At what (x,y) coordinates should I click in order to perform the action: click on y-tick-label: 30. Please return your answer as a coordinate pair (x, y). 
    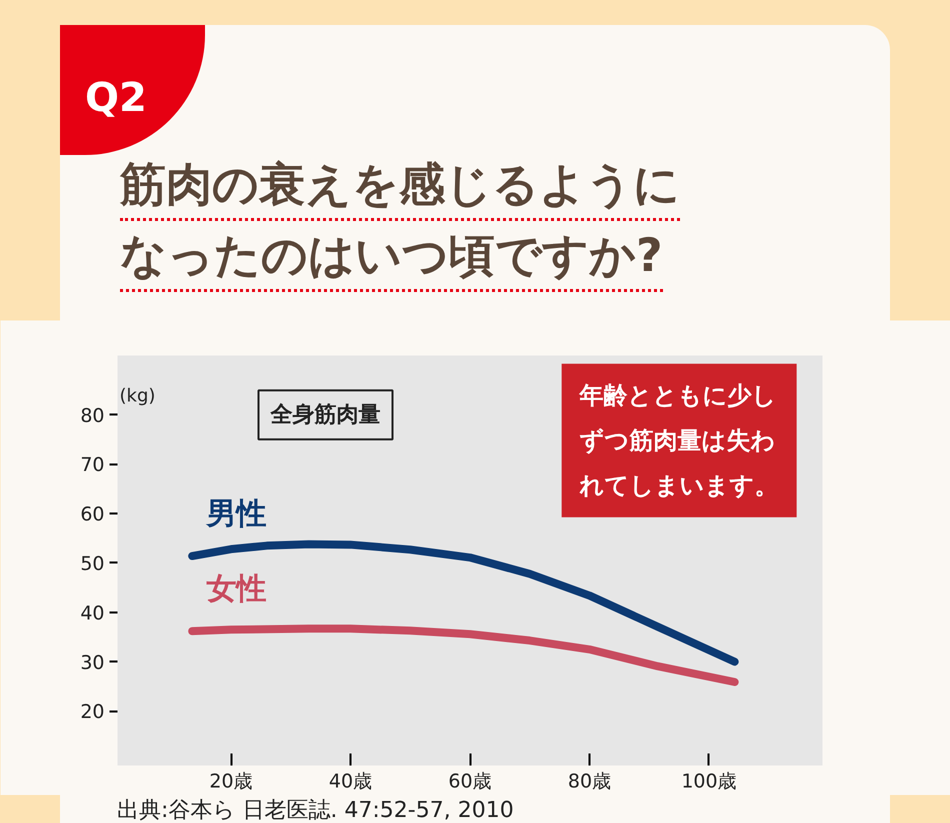
    Looking at the image, I should click on (92, 663).